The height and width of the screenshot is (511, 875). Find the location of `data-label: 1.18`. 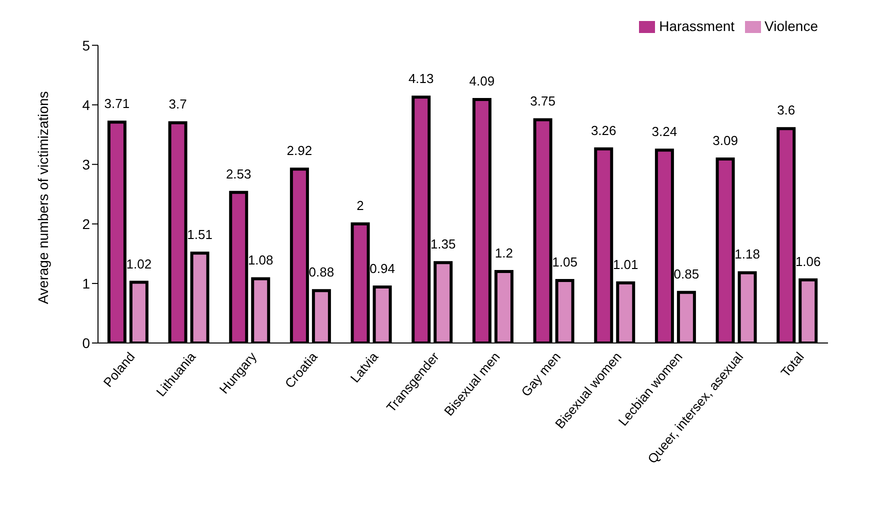

data-label: 1.18 is located at coordinates (747, 254).